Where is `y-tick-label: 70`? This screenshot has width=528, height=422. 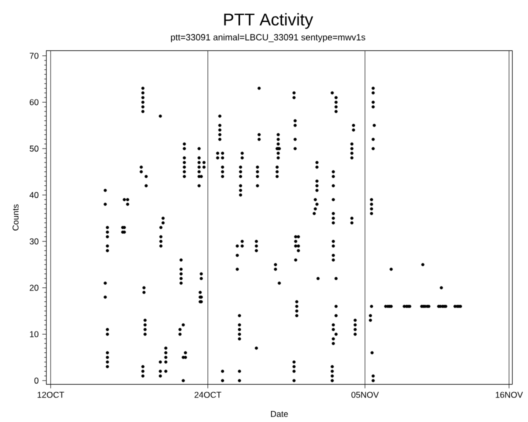 y-tick-label: 70 is located at coordinates (34, 55).